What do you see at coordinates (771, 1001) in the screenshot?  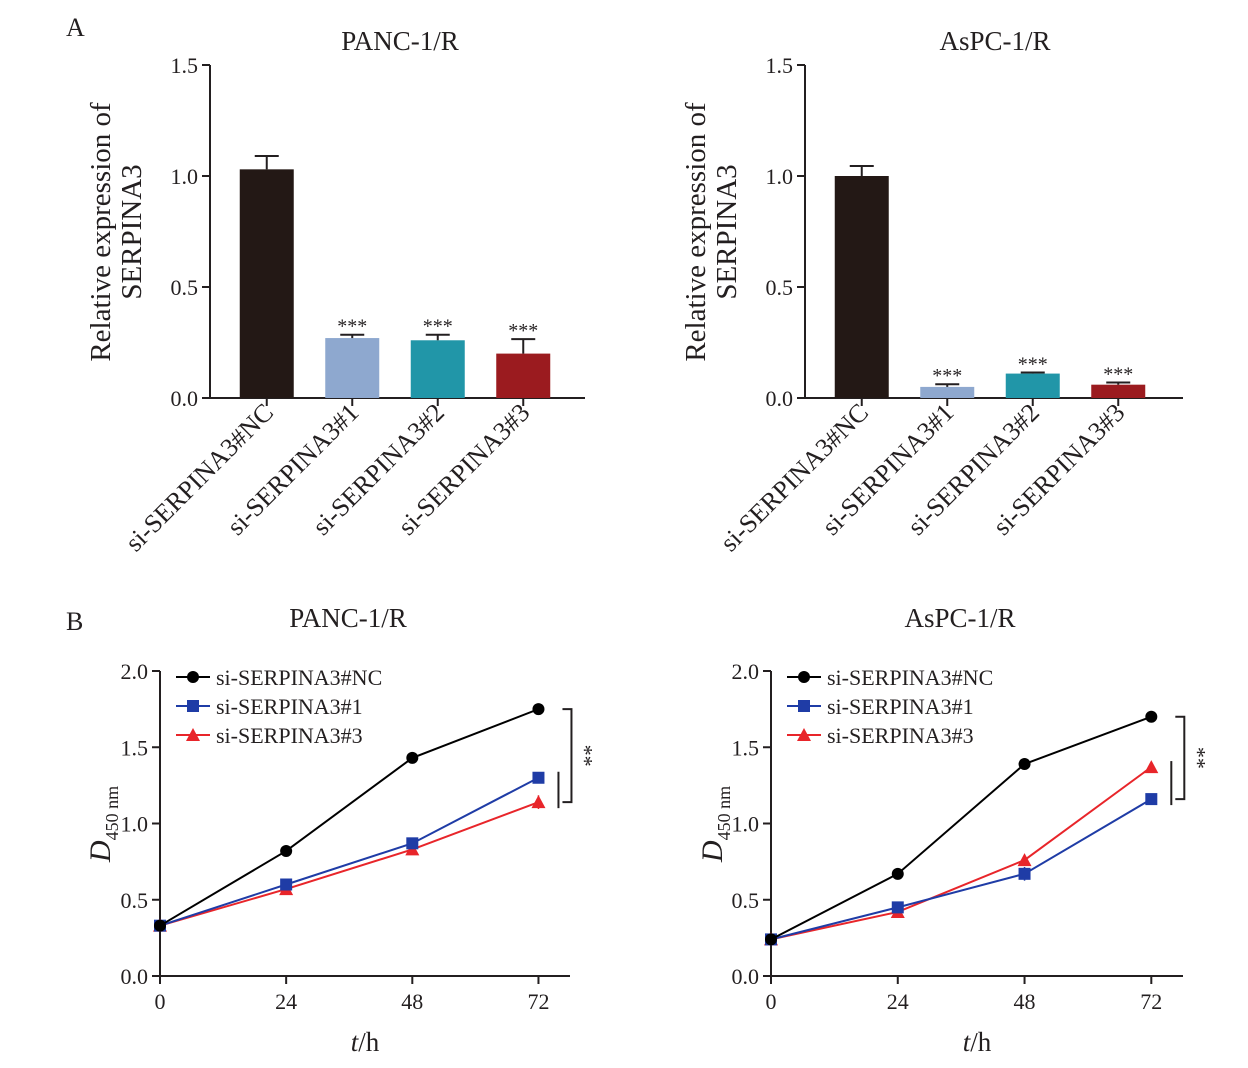 I see `x-tick-label: 0` at bounding box center [771, 1001].